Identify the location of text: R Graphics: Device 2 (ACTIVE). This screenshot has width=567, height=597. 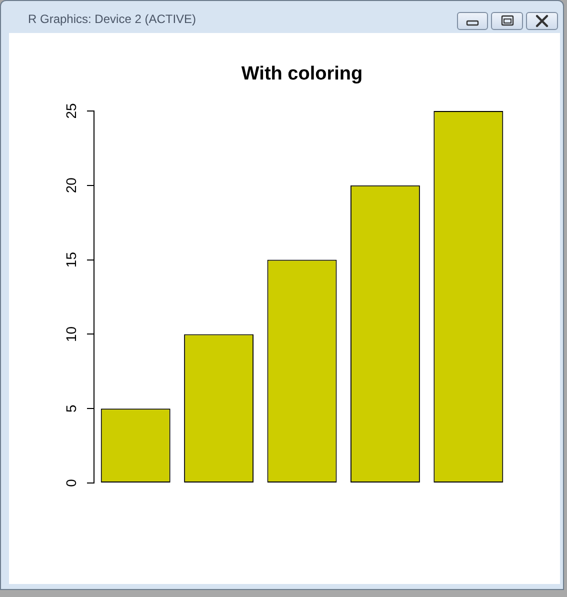
(112, 19).